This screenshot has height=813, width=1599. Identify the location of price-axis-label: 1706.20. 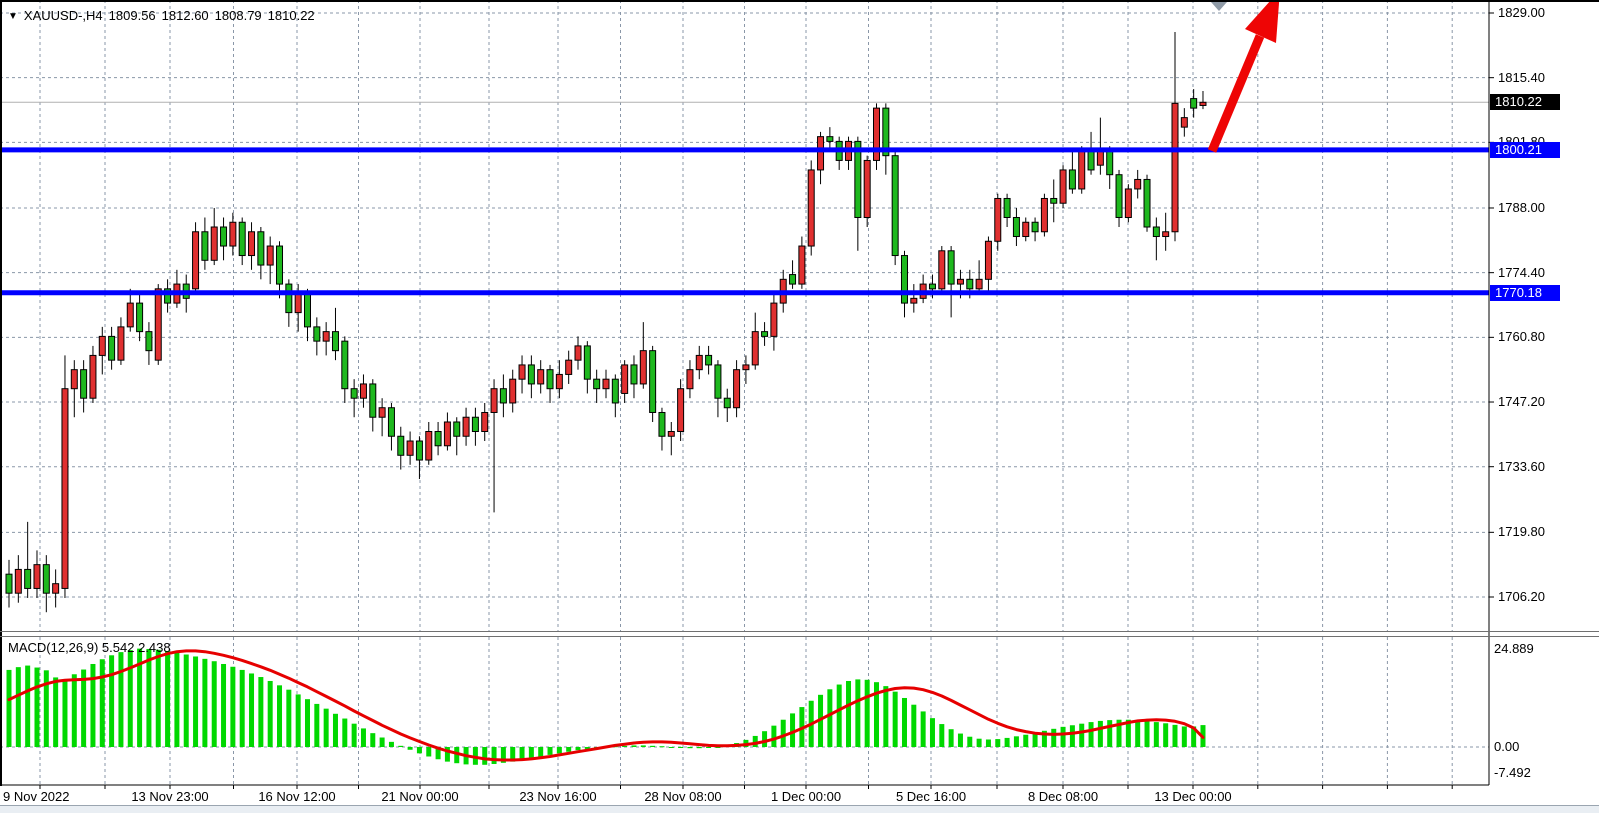
(1521, 596).